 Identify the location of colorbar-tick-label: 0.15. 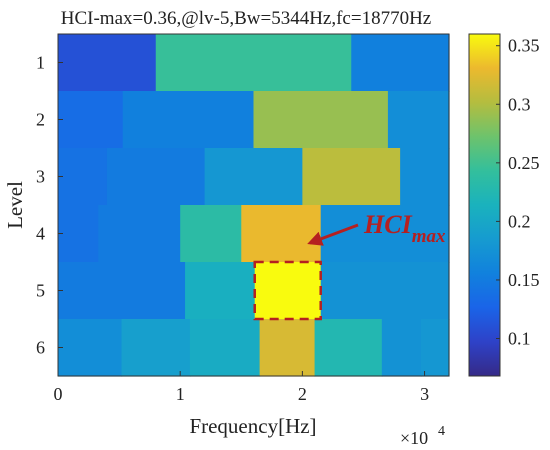
(524, 280).